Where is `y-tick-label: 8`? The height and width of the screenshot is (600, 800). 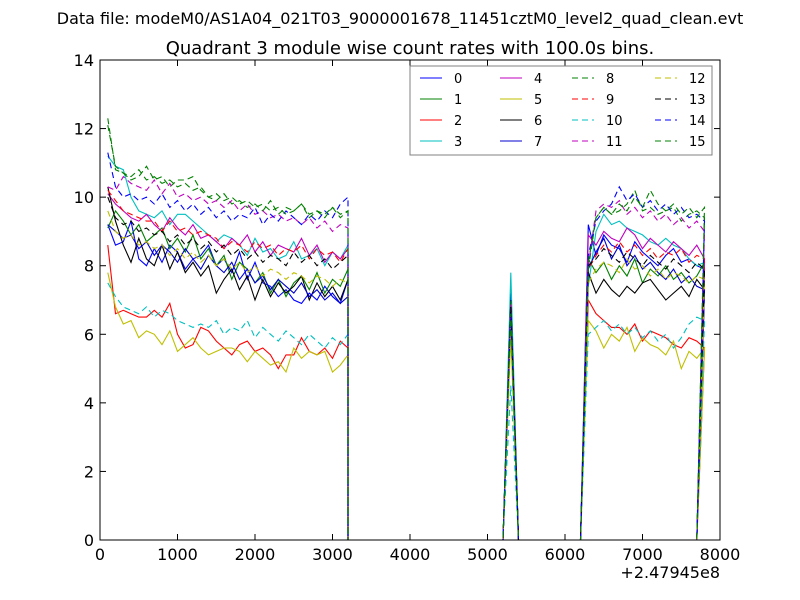
y-tick-label: 8 is located at coordinates (89, 266).